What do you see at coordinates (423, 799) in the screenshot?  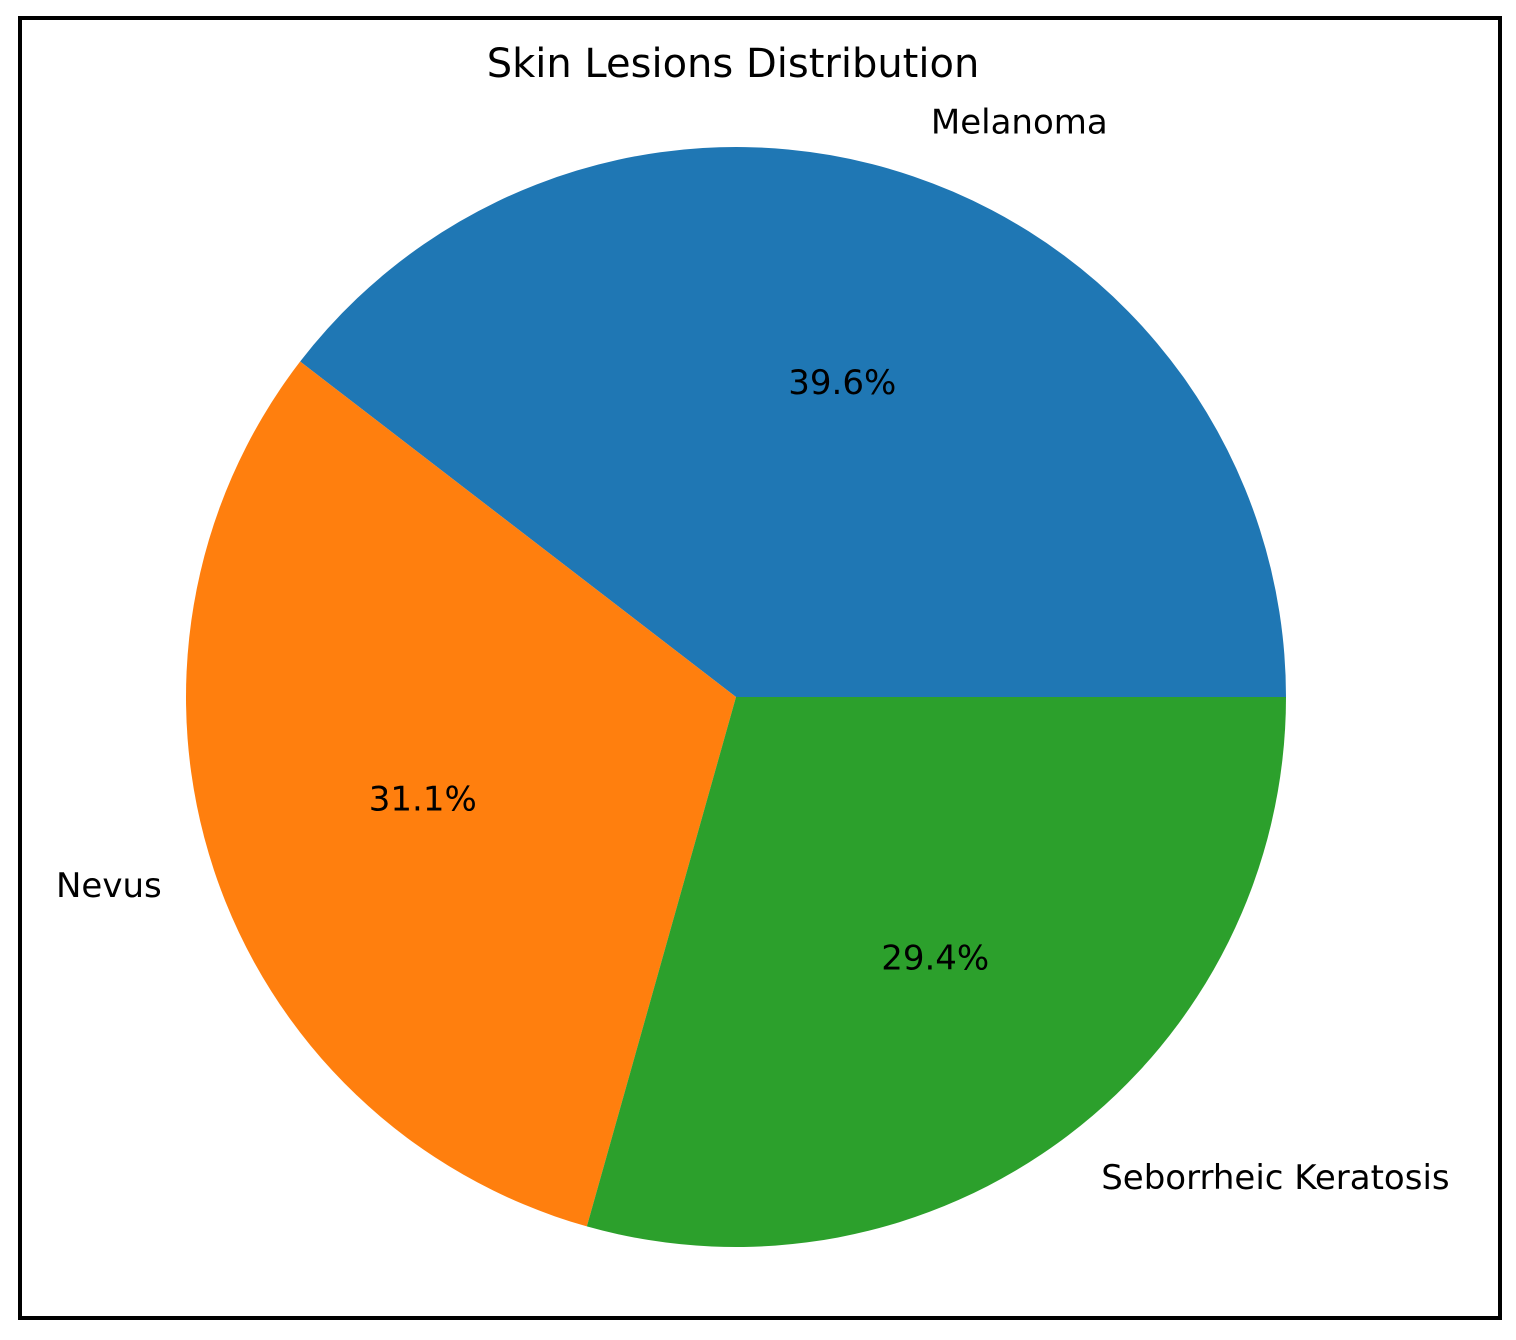 I see `value-label: 31.1%` at bounding box center [423, 799].